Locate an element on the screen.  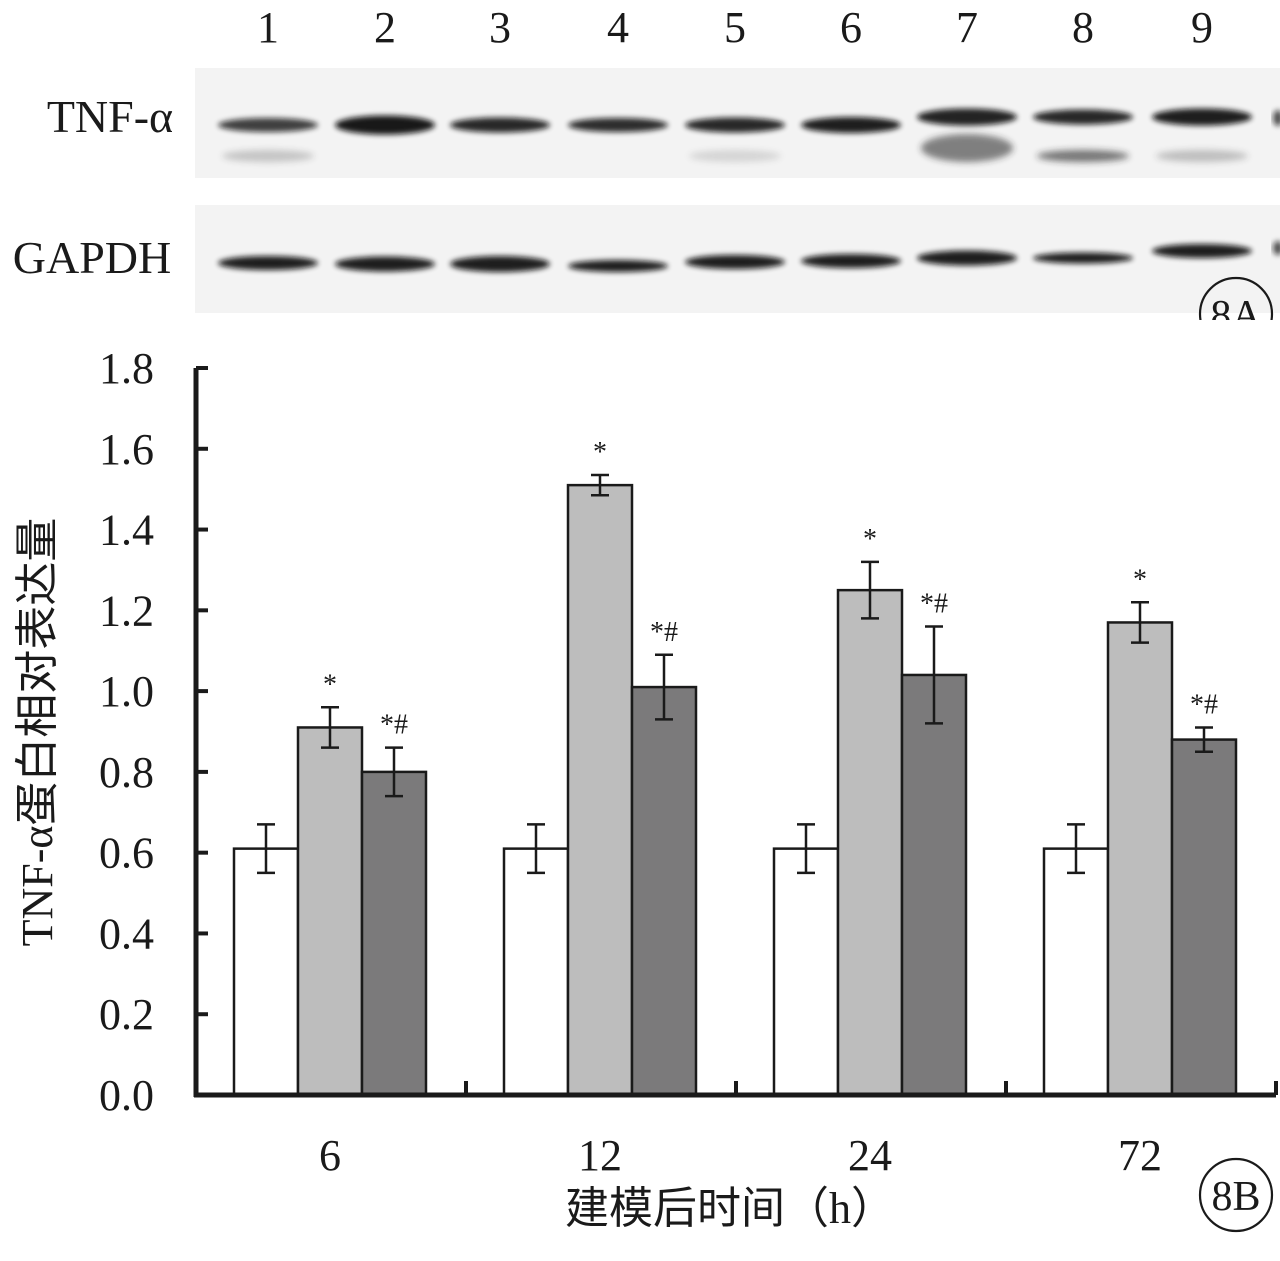
lane-number: 2 is located at coordinates (385, 27).